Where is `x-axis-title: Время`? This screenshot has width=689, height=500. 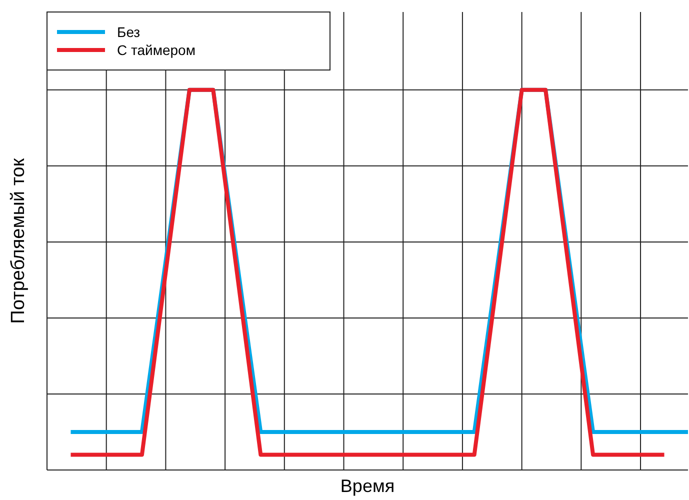 x-axis-title: Время is located at coordinates (367, 486).